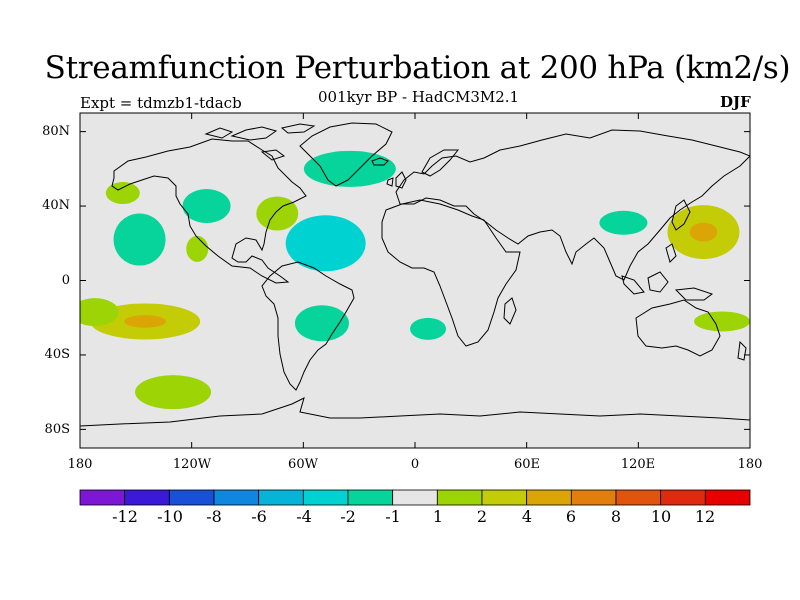  What do you see at coordinates (56, 131) in the screenshot?
I see `lat-label-80n: 80N` at bounding box center [56, 131].